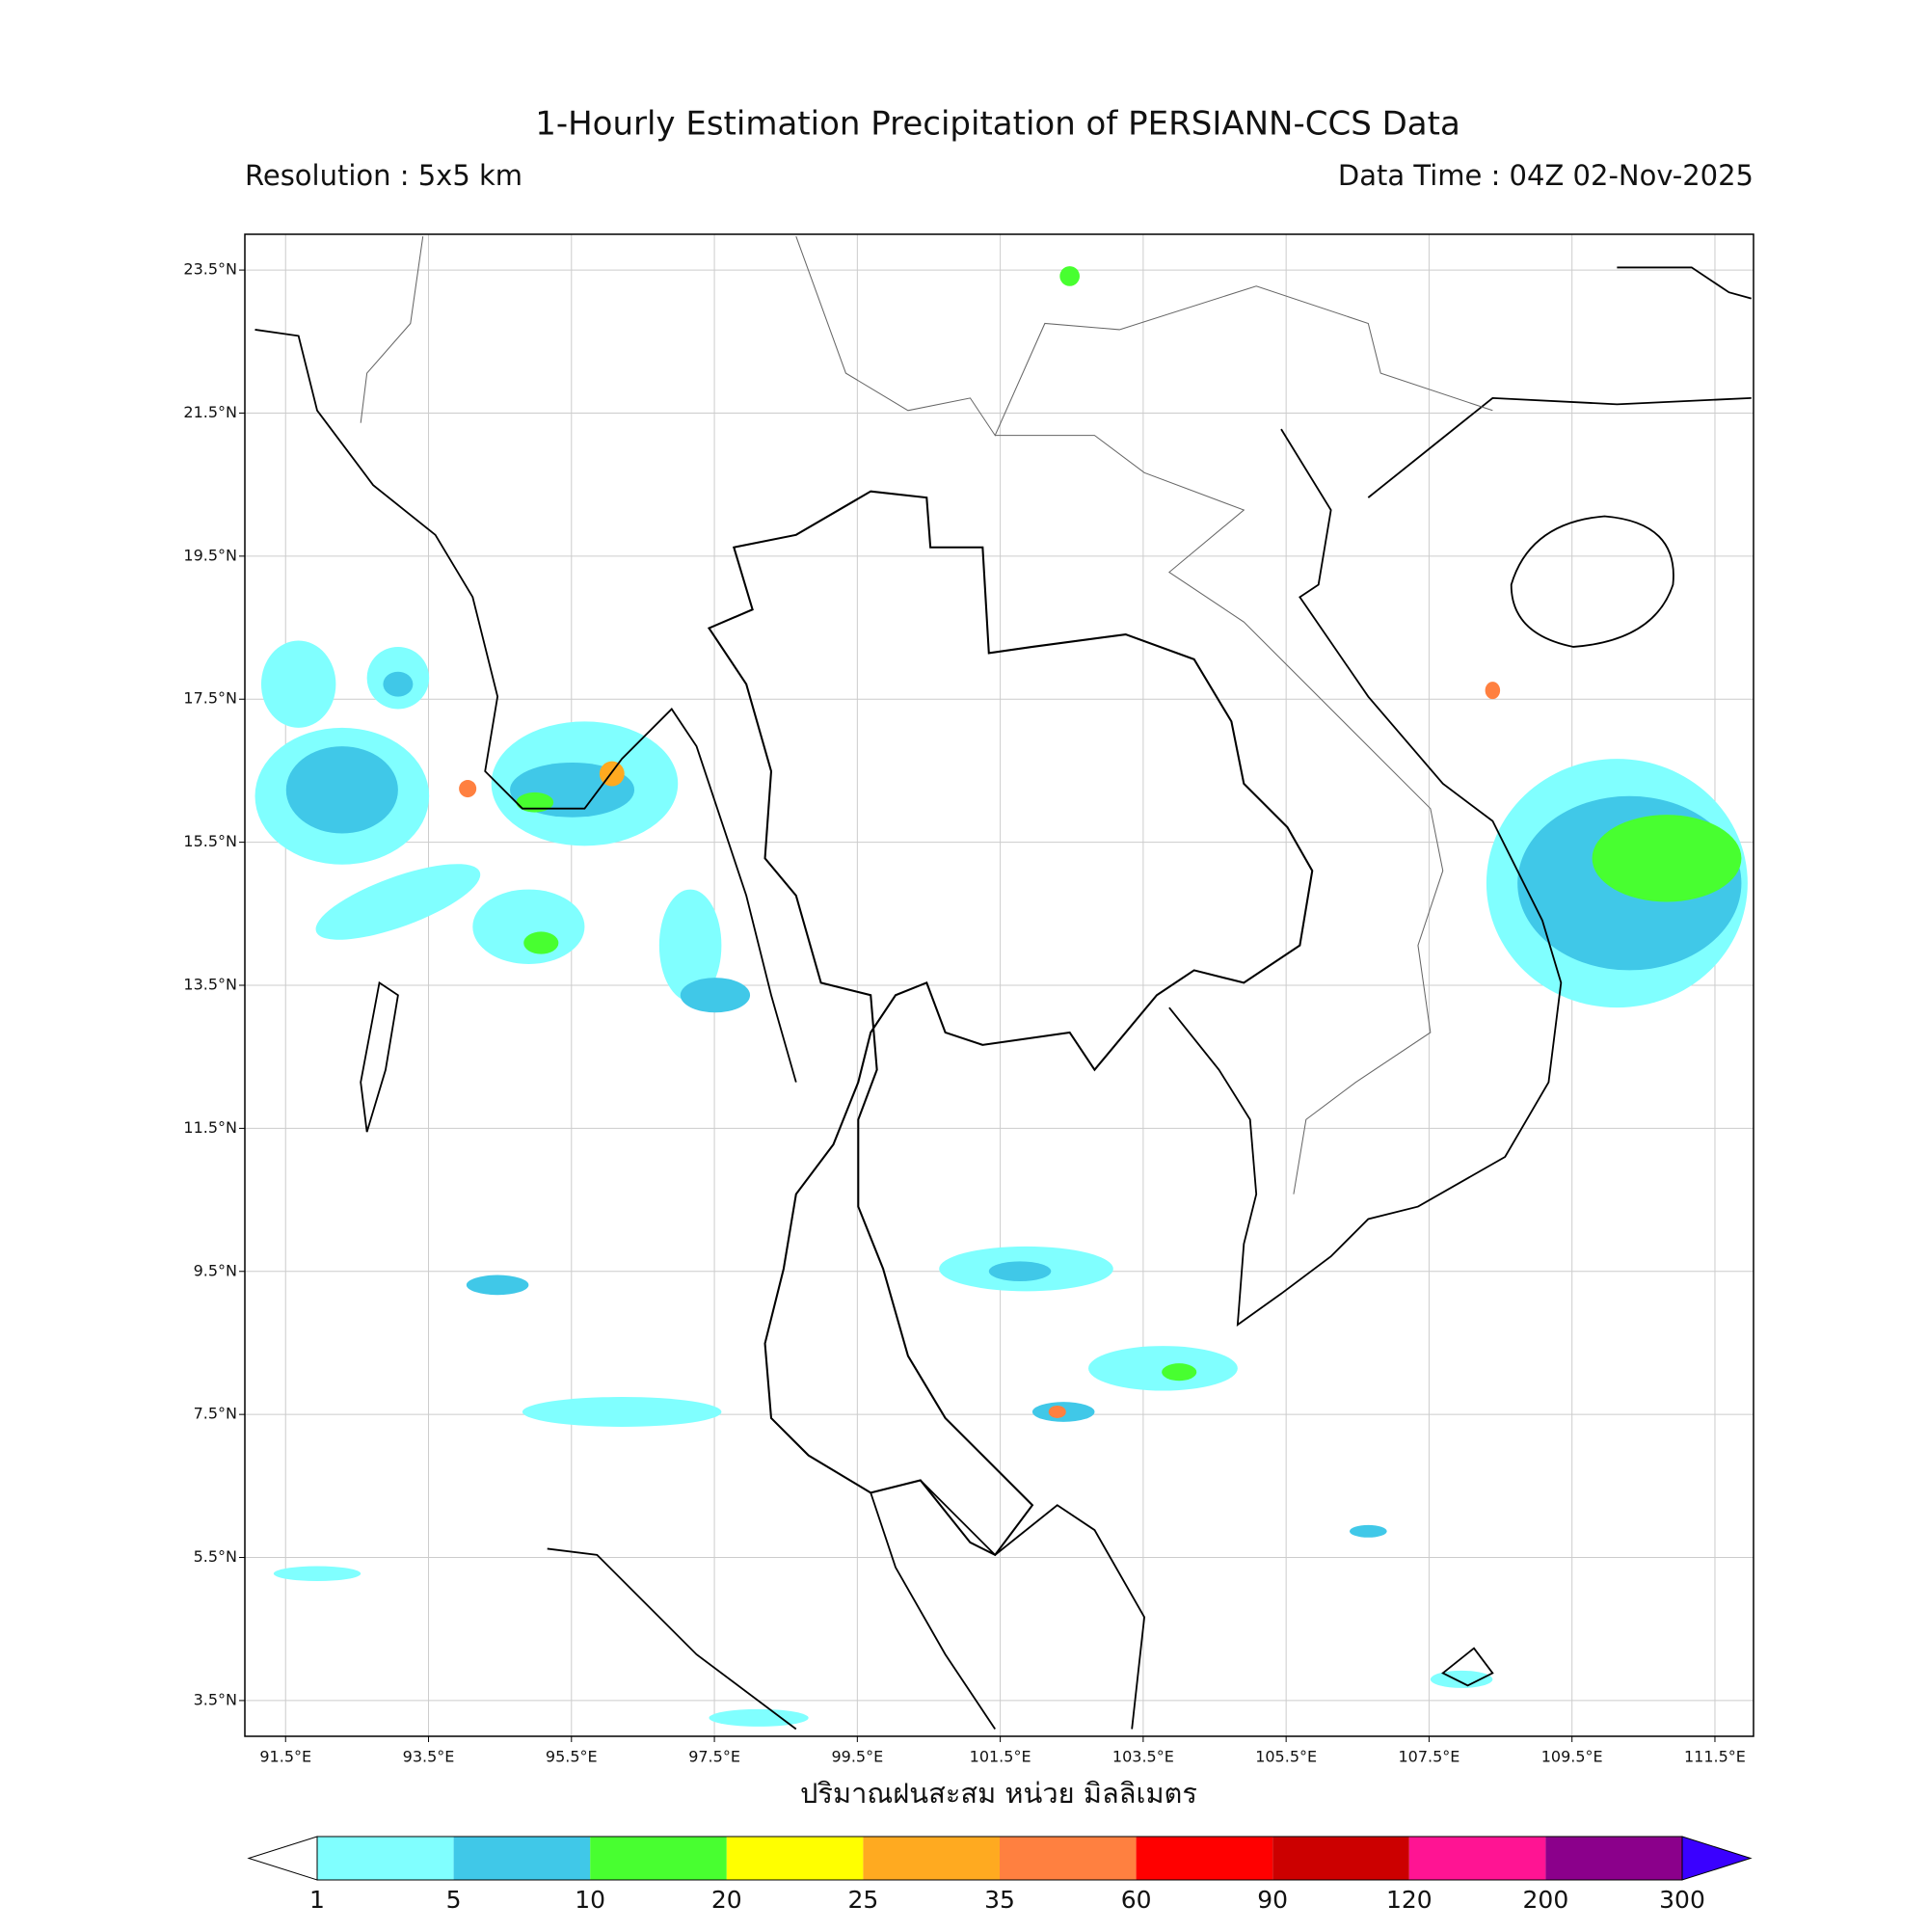 This screenshot has width=1928, height=1932. Describe the element at coordinates (590, 1900) in the screenshot. I see `colorbar-label: 10` at that location.